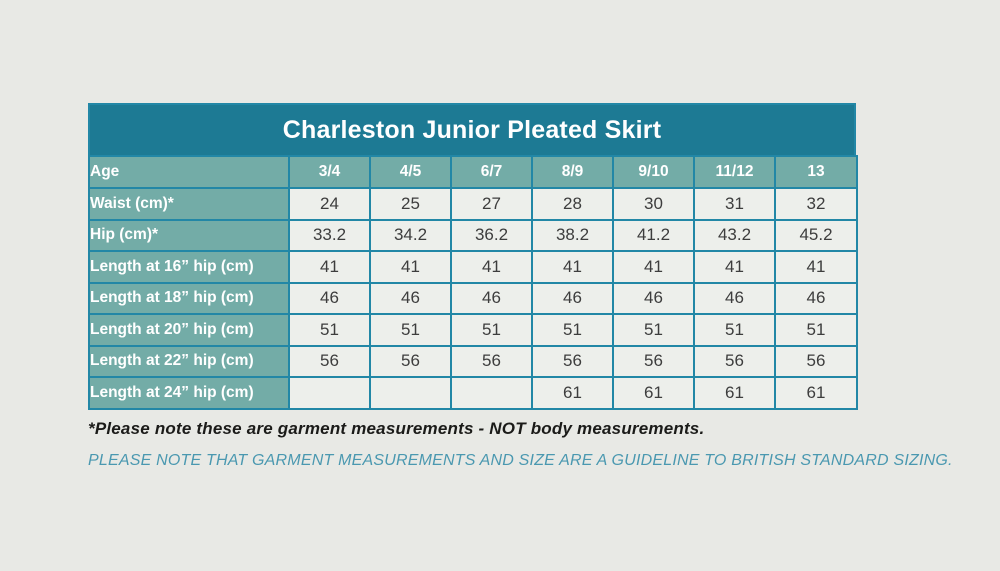  What do you see at coordinates (572, 172) in the screenshot?
I see `size-header-cell: 8/9` at bounding box center [572, 172].